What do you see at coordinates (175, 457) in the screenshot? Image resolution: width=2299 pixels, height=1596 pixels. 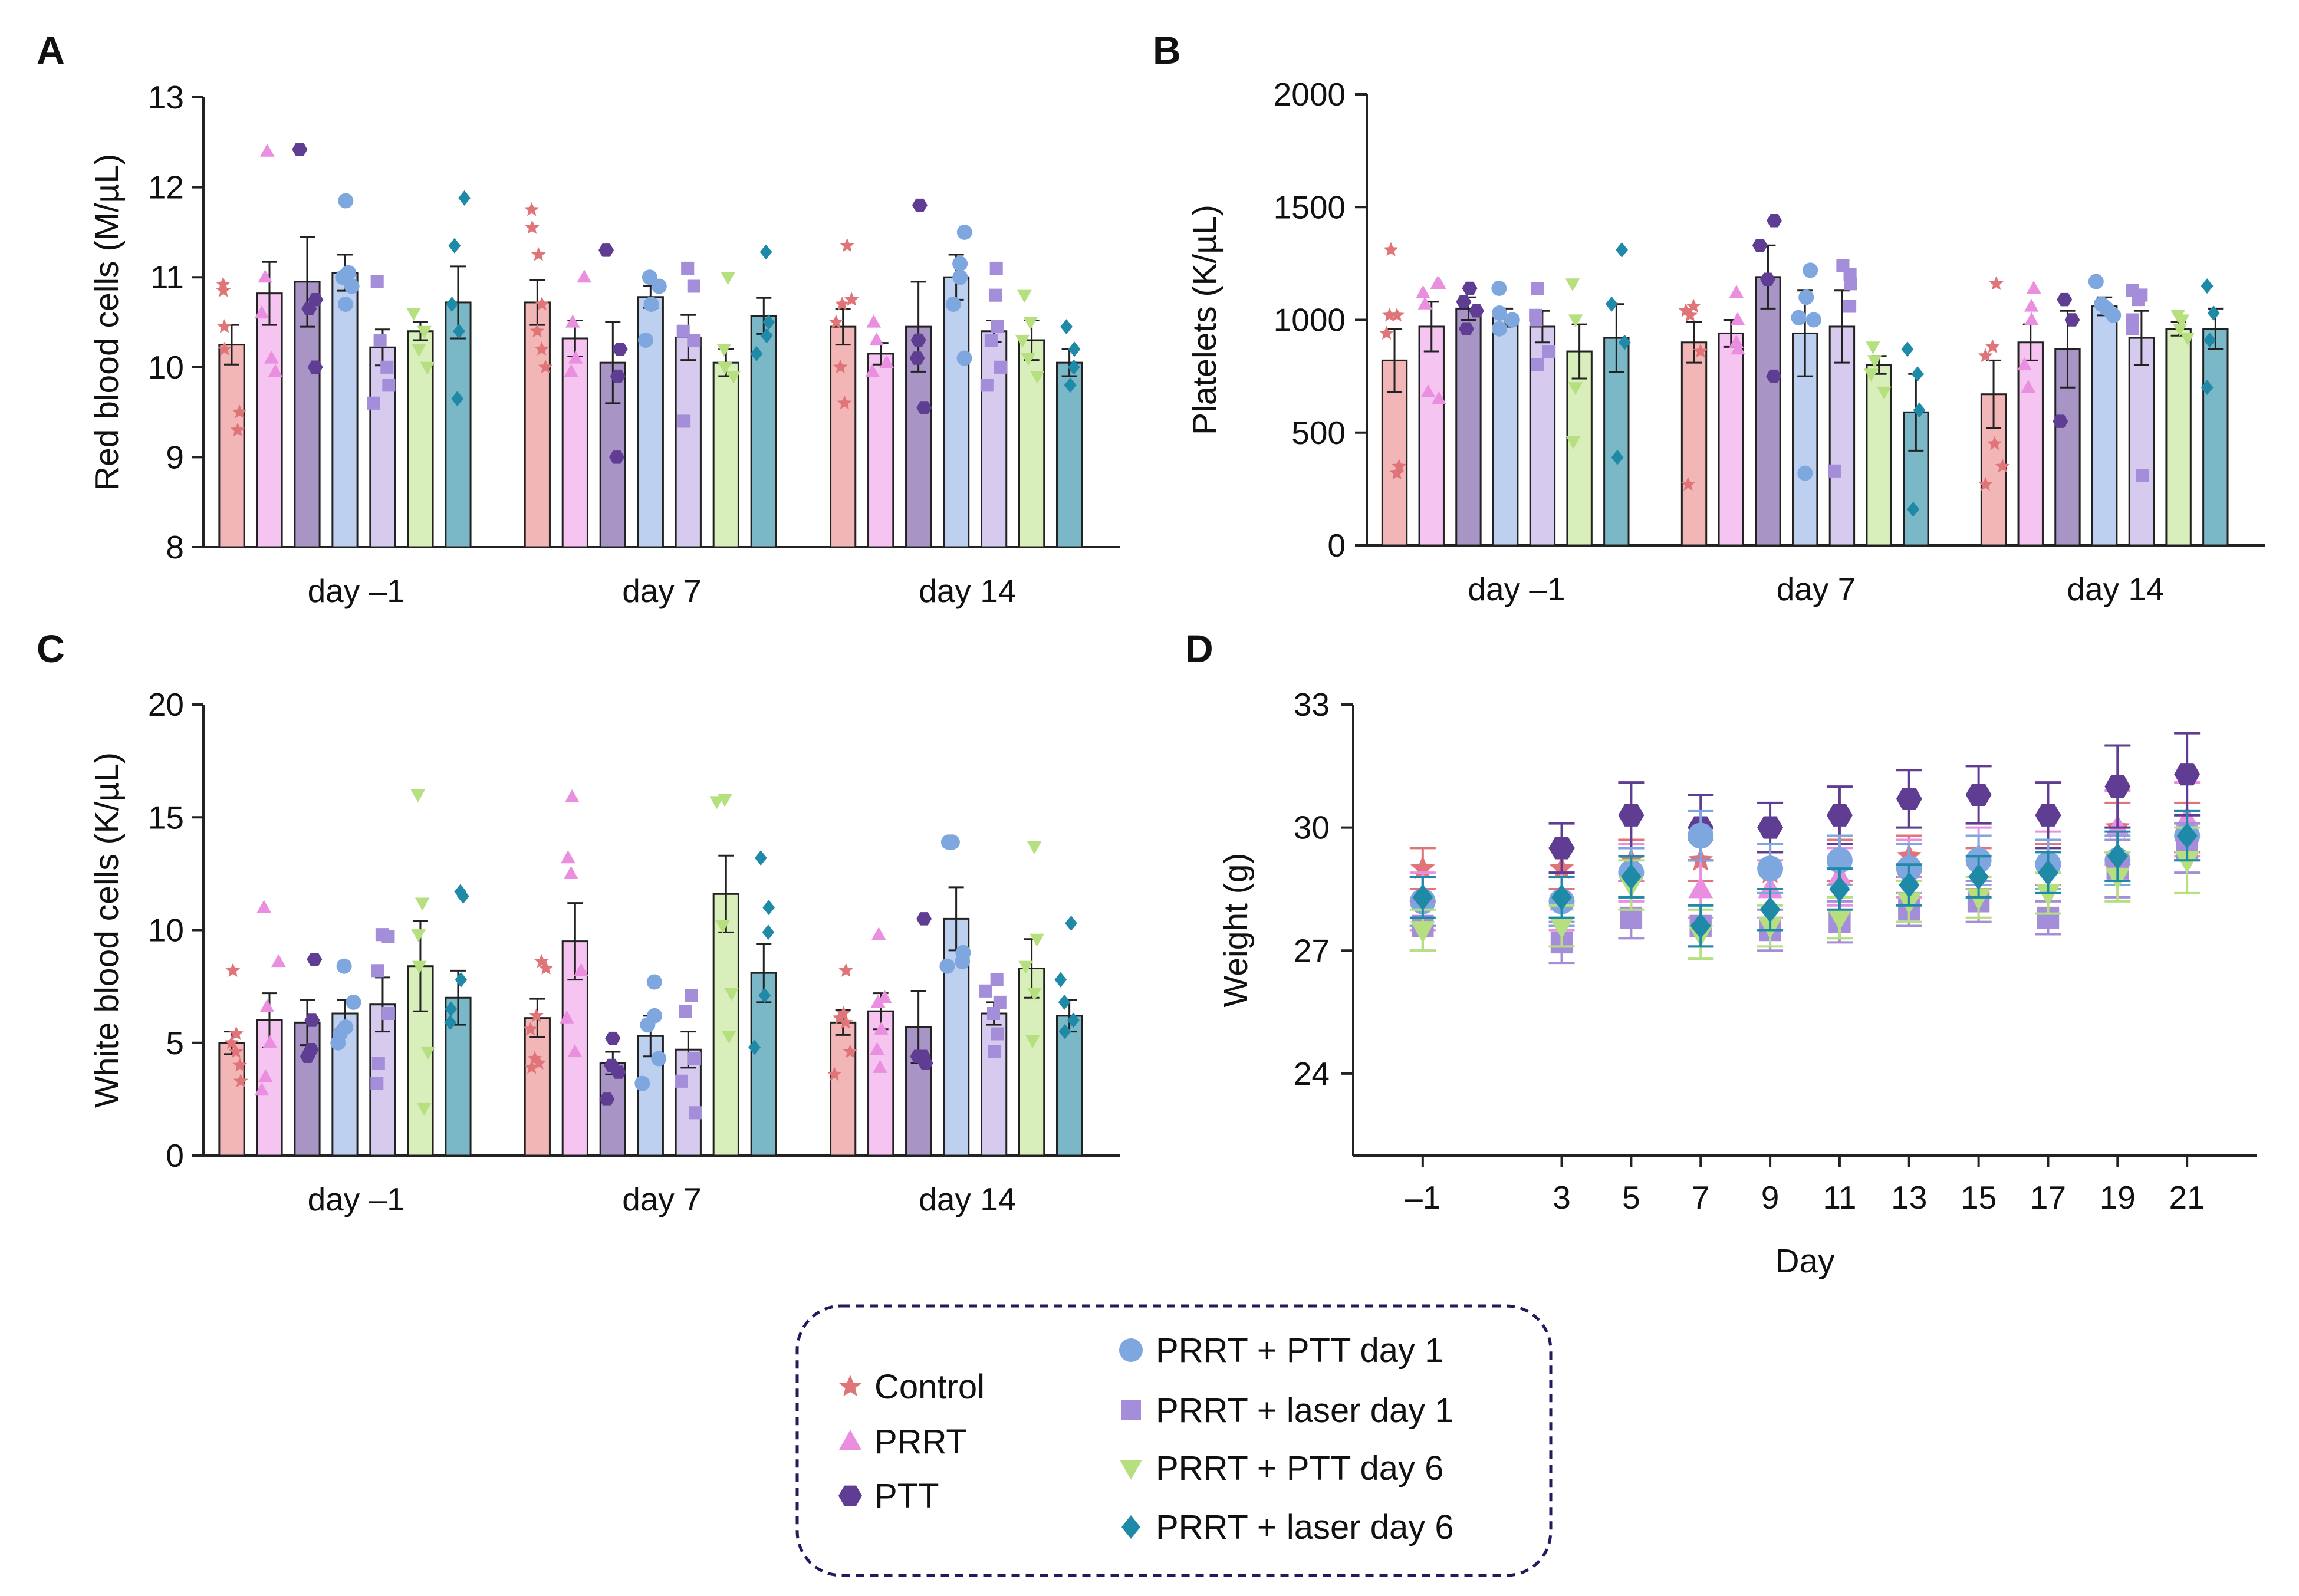 I see `y-tick-label: 9` at bounding box center [175, 457].